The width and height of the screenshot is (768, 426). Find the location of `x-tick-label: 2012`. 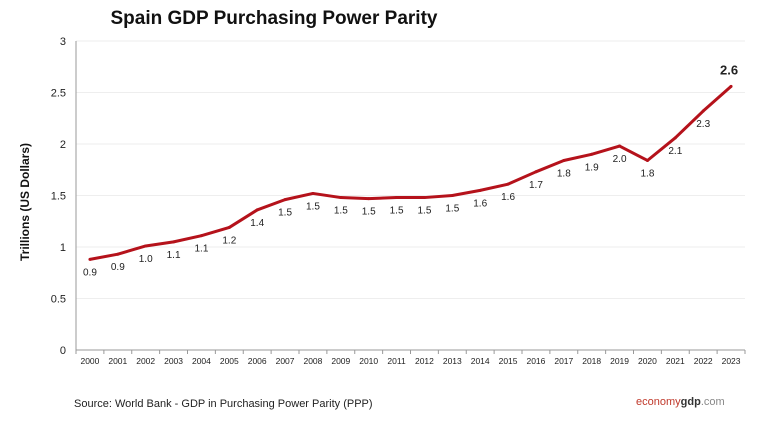

x-tick-label: 2012 is located at coordinates (424, 361).